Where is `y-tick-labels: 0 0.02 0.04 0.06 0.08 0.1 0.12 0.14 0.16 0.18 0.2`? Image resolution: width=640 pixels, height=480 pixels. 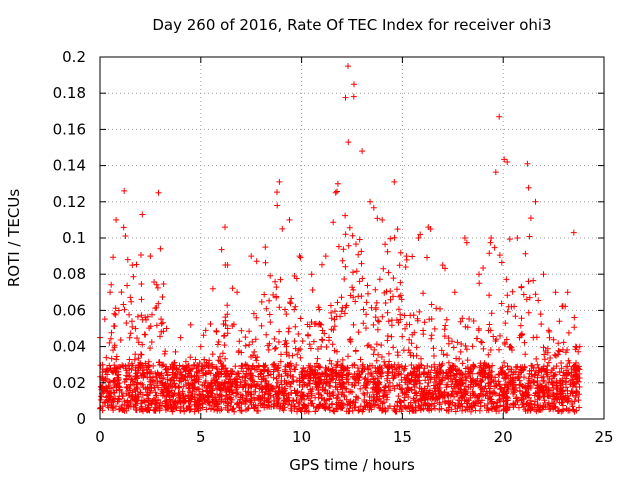 y-tick-labels: 0 0.02 0.04 0.06 0.08 0.1 0.12 0.14 0.16 0.18 0.2 is located at coordinates (69, 238).